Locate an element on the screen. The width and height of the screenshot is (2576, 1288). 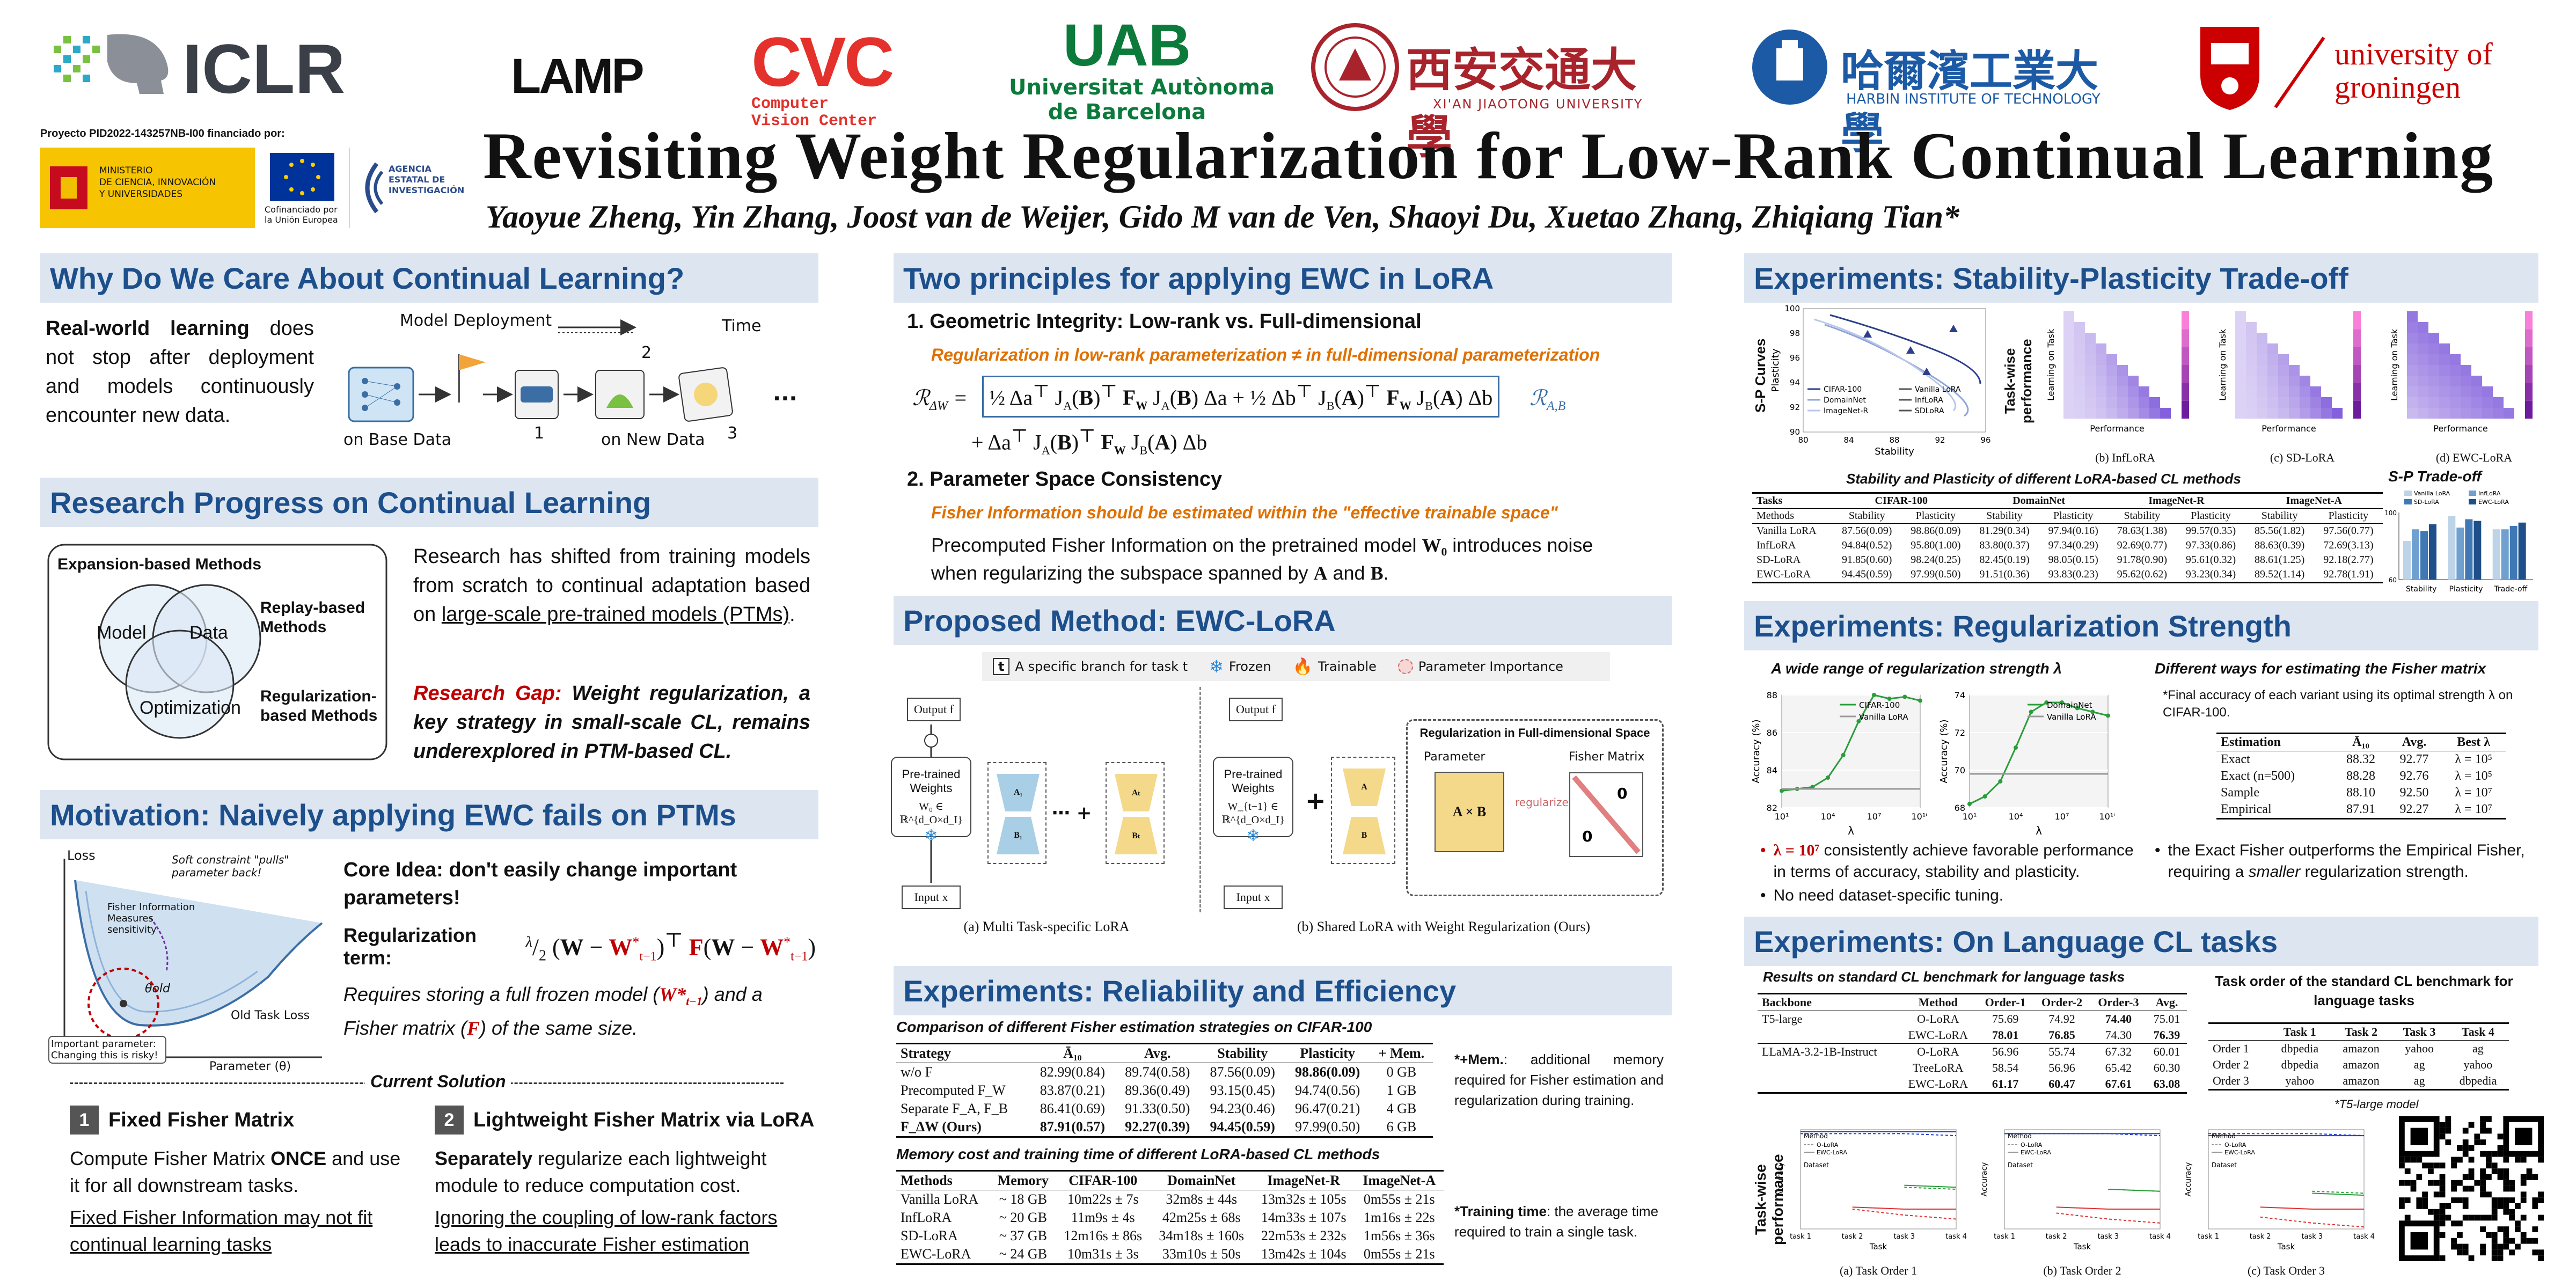
logo-uab: UAB Universitat Autònoma de Barcelona is located at coordinates (1142, 70).